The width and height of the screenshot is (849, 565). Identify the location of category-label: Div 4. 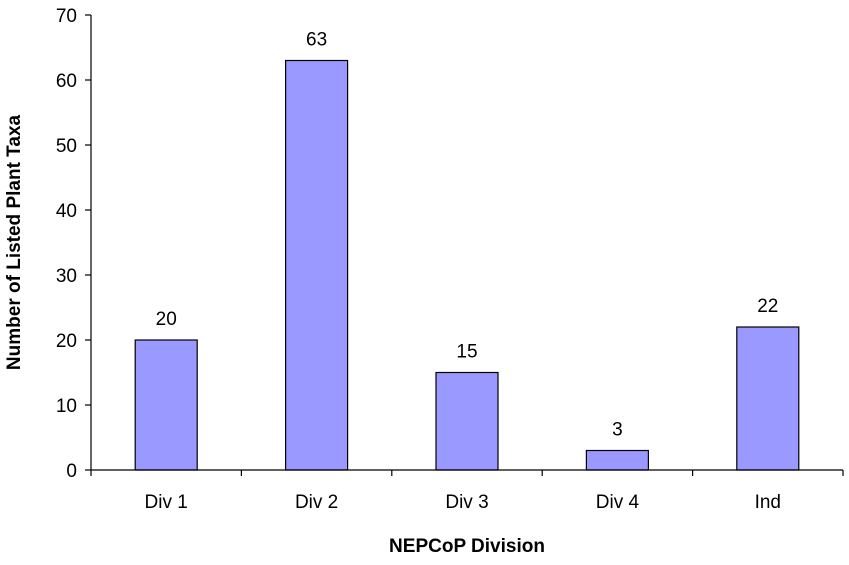
(618, 502).